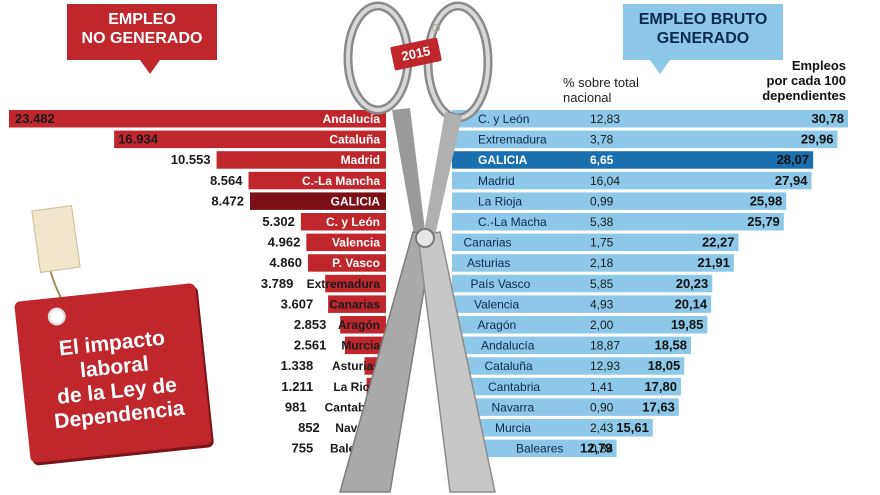 The width and height of the screenshot is (880, 495). What do you see at coordinates (297, 365) in the screenshot?
I see `left-value-label: 1.338` at bounding box center [297, 365].